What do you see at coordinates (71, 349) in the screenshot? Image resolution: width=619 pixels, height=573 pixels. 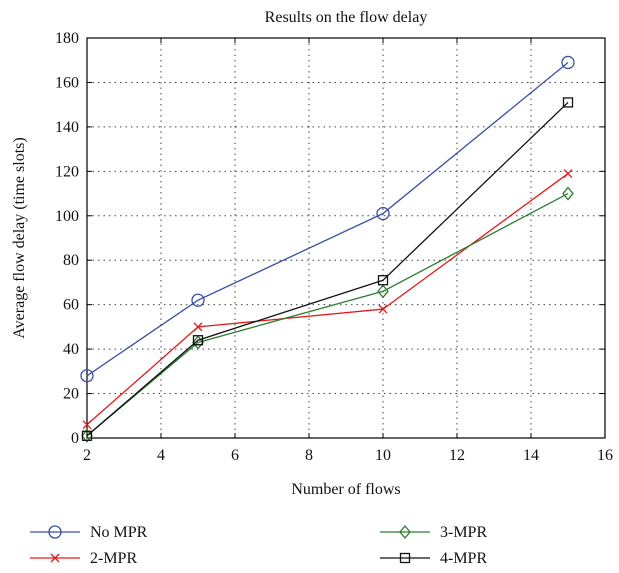 I see `y-tick-label: 40` at bounding box center [71, 349].